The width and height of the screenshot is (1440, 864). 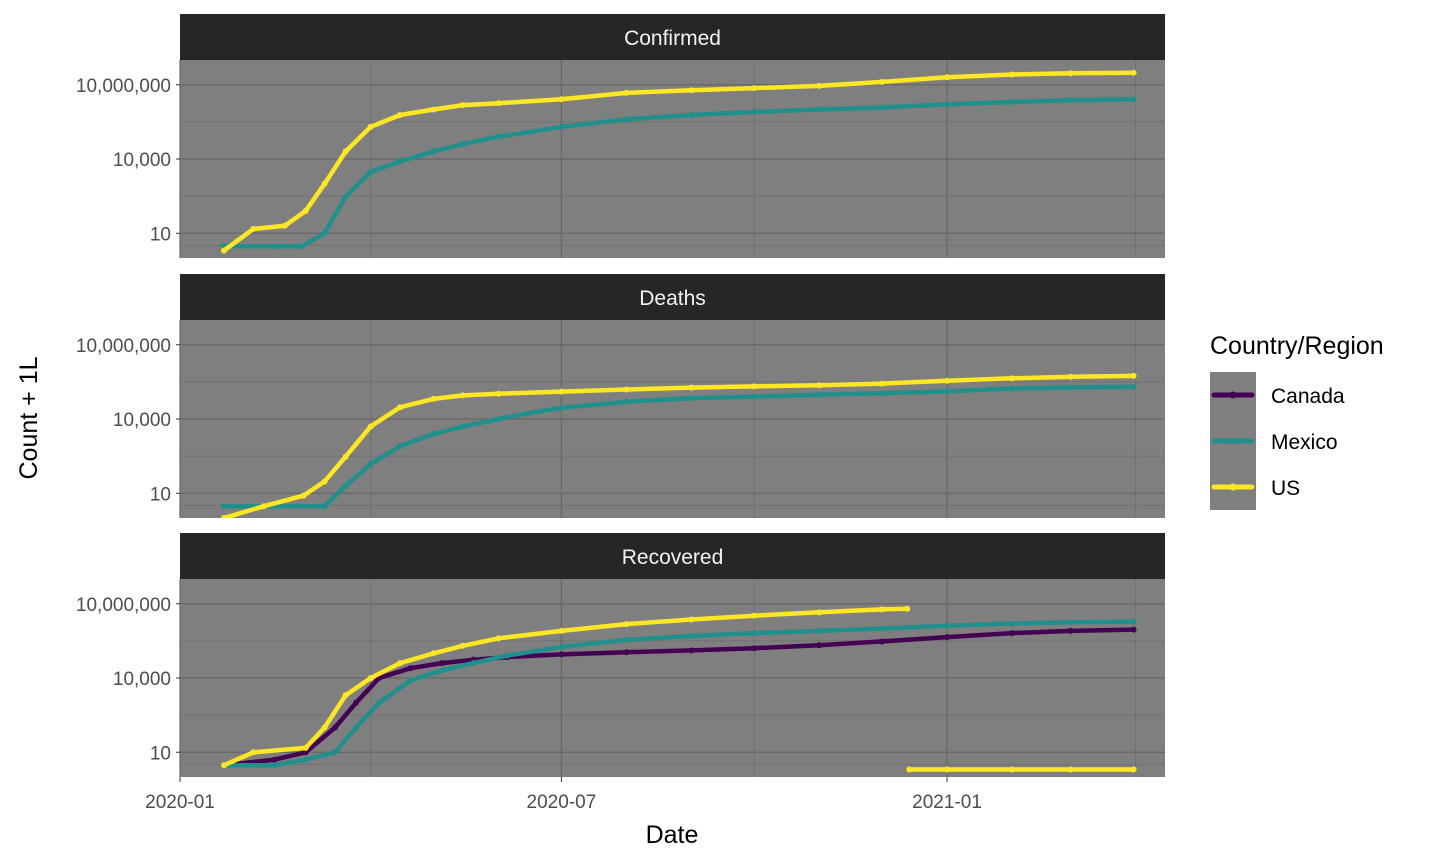 What do you see at coordinates (1308, 396) in the screenshot?
I see `legend-label-canada: Canada` at bounding box center [1308, 396].